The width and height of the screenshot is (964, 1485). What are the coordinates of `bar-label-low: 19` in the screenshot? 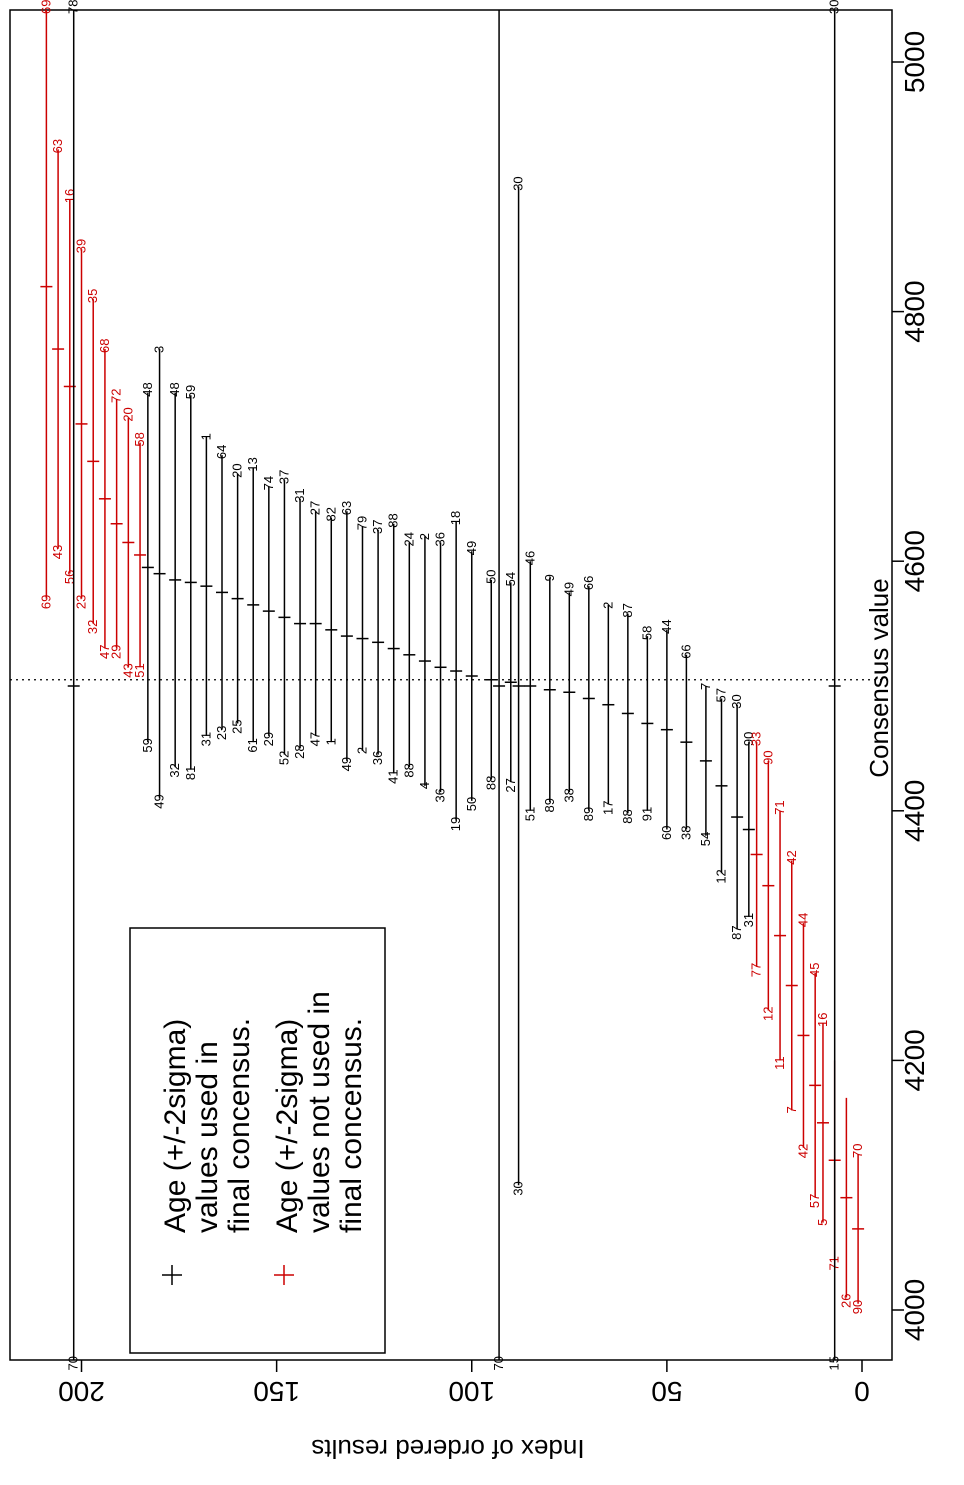 It's located at (455, 824).